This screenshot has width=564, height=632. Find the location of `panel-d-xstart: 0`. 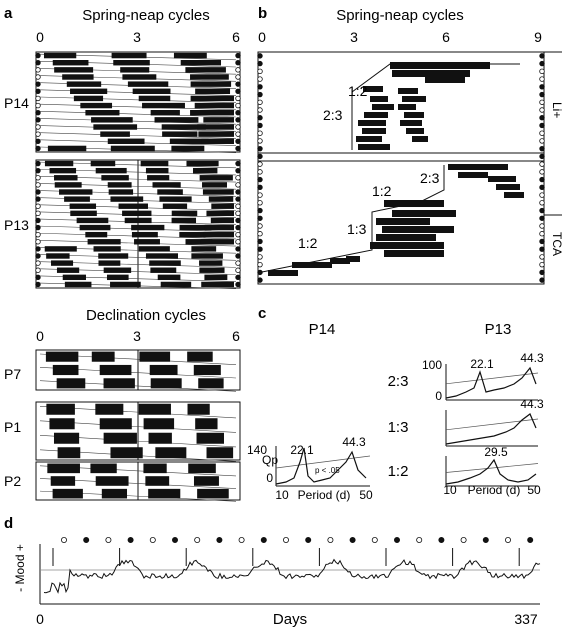

panel-d-xstart: 0 is located at coordinates (40, 619).